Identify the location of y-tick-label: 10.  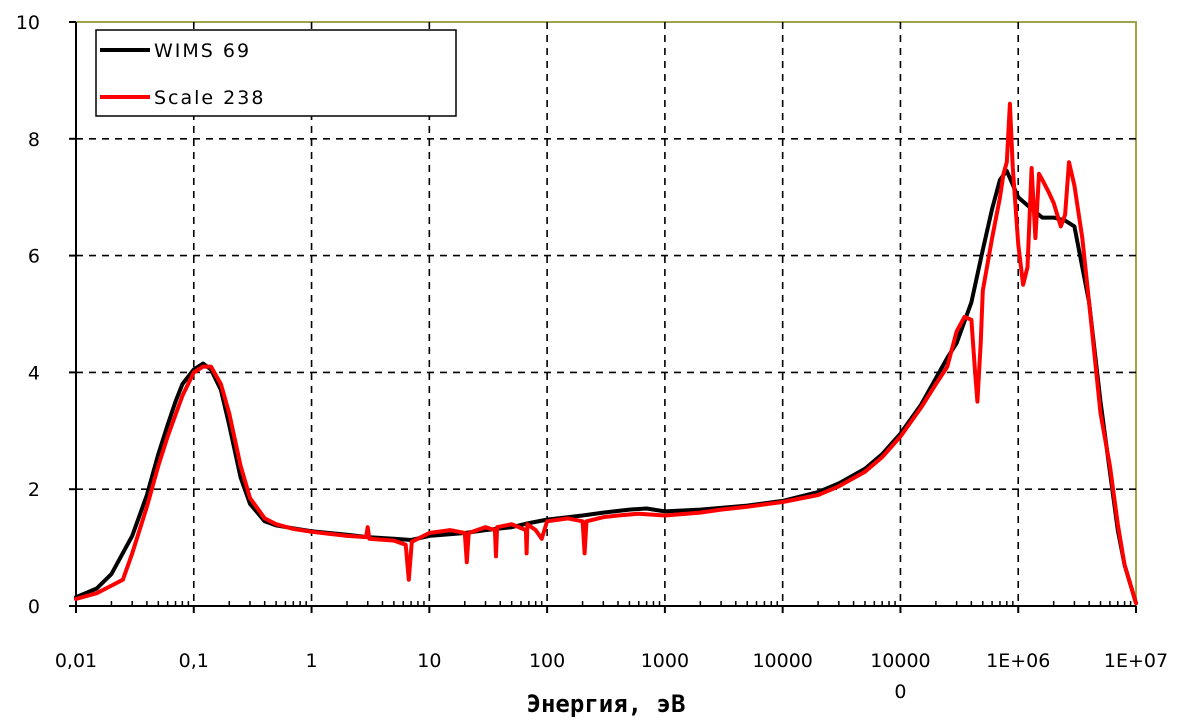
(28, 23).